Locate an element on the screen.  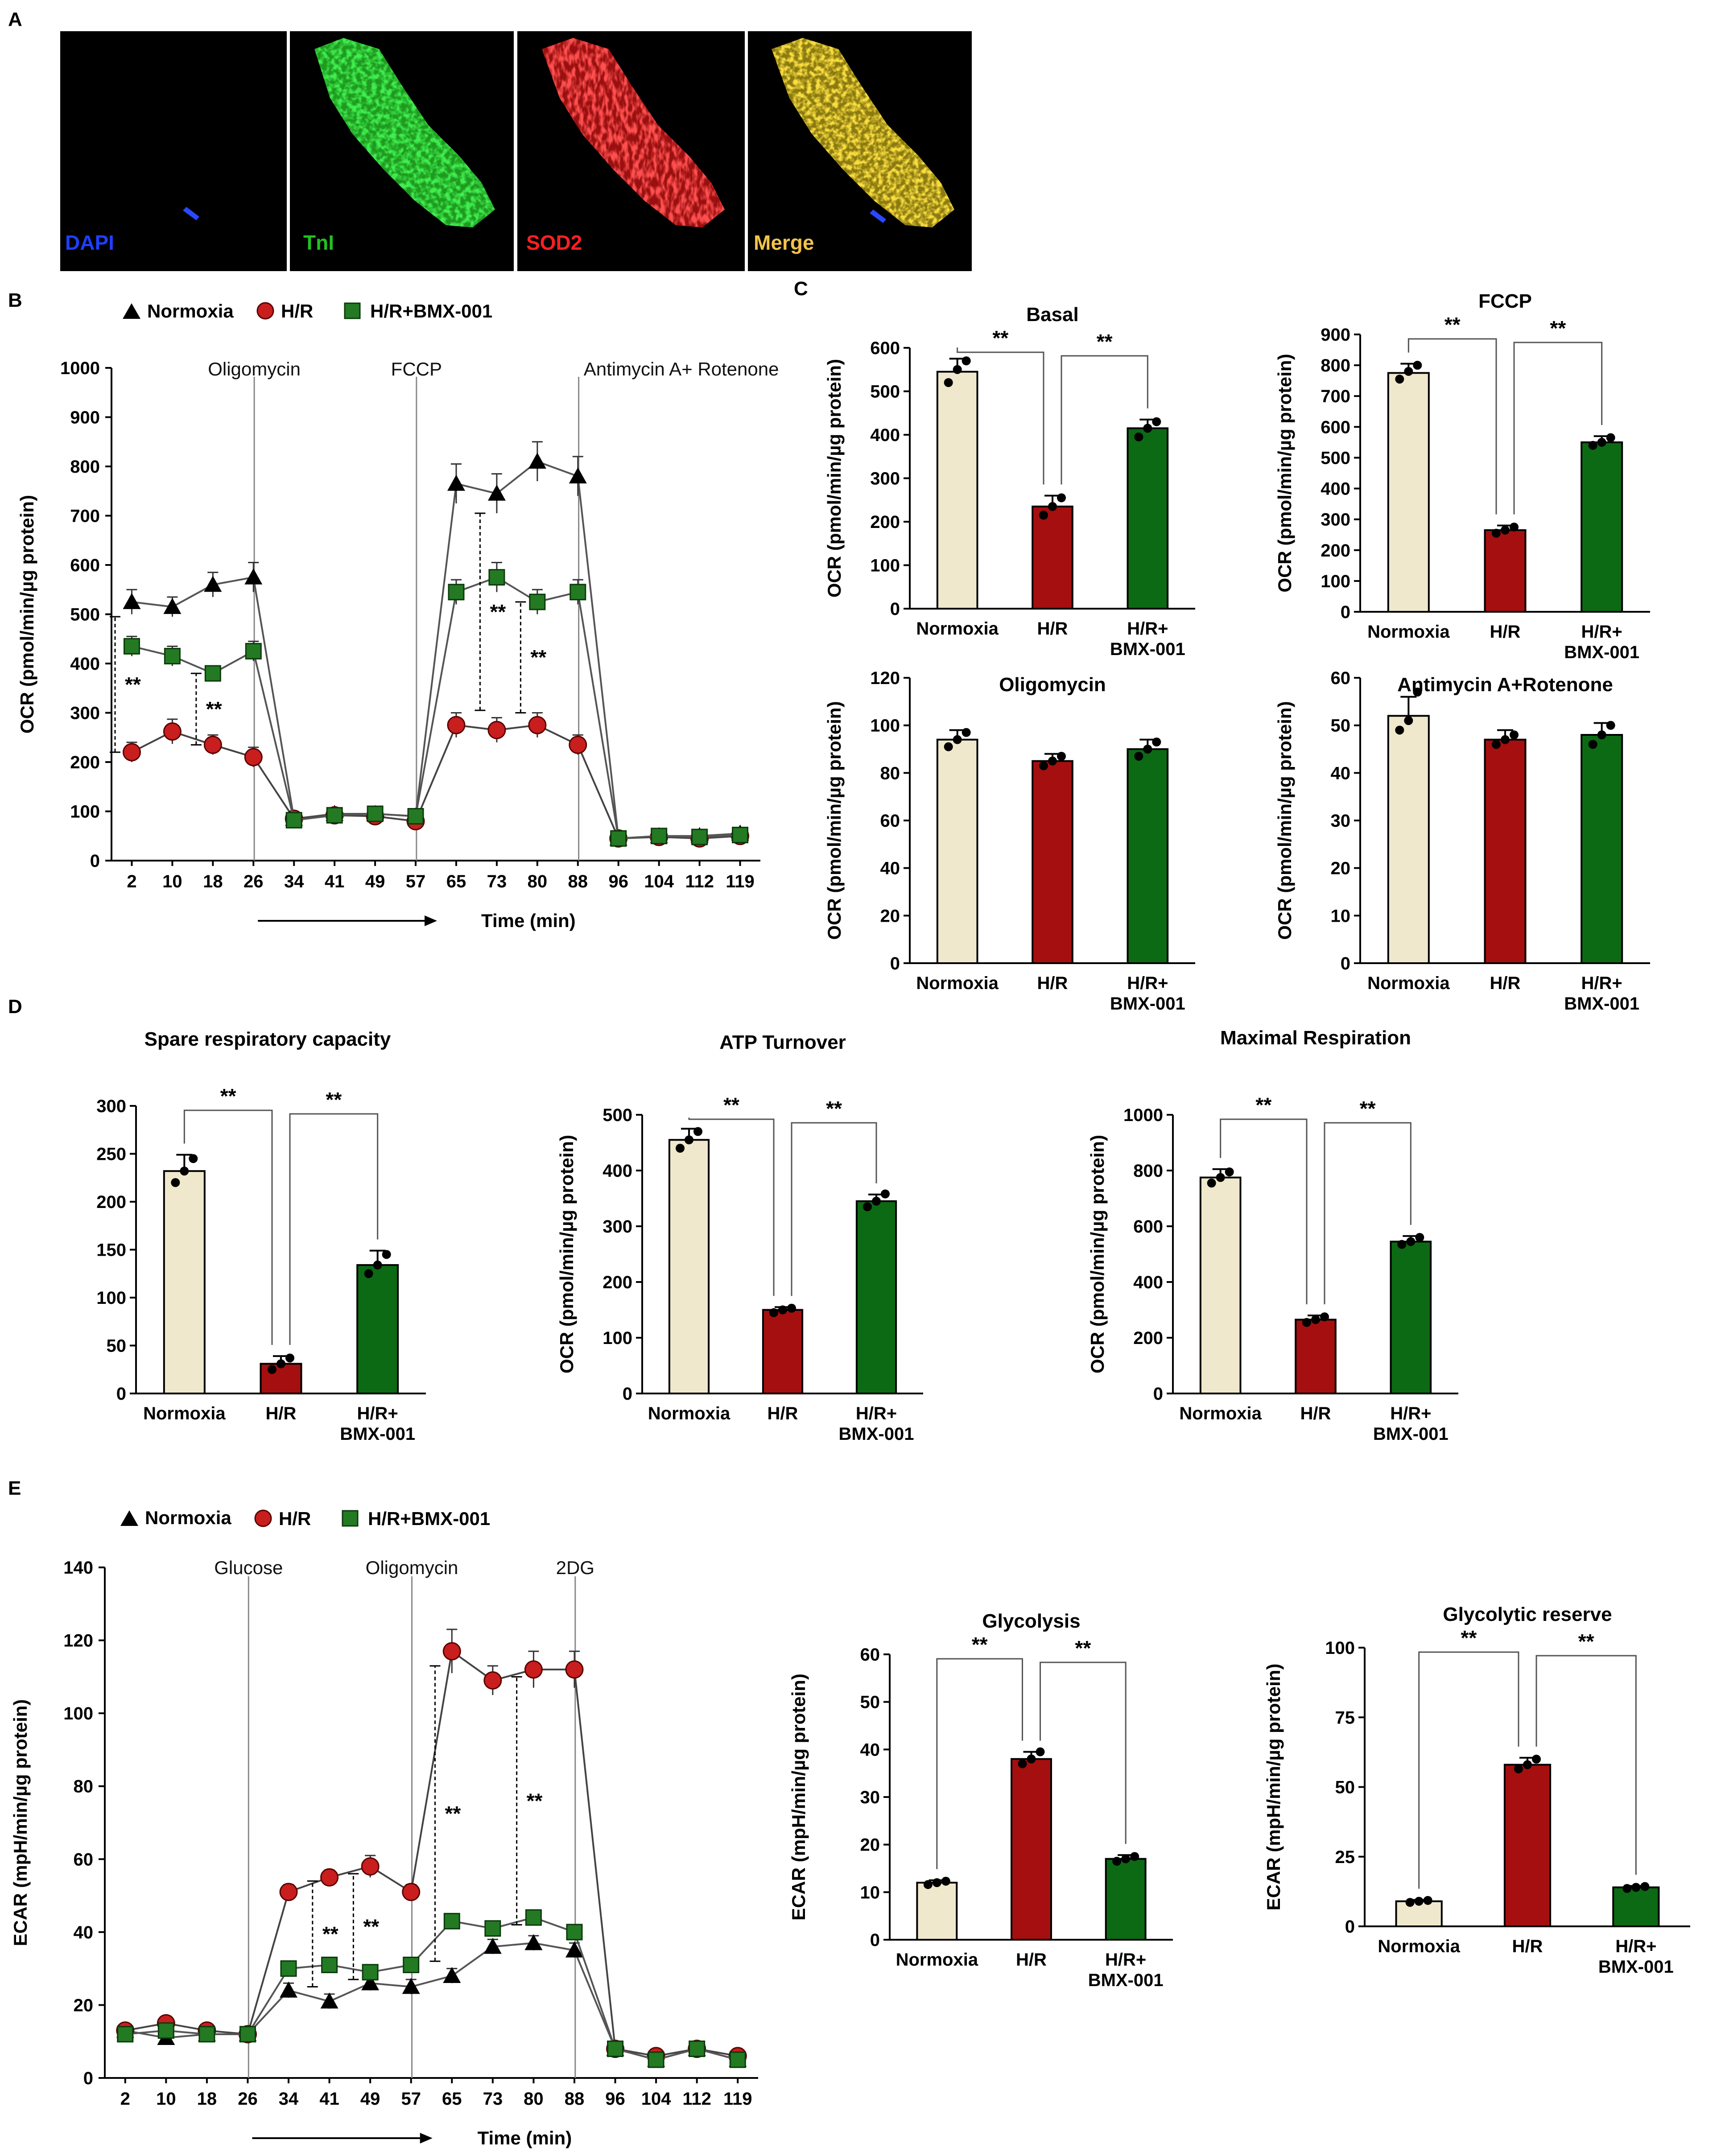
series-normoxia is located at coordinates (436, 643).